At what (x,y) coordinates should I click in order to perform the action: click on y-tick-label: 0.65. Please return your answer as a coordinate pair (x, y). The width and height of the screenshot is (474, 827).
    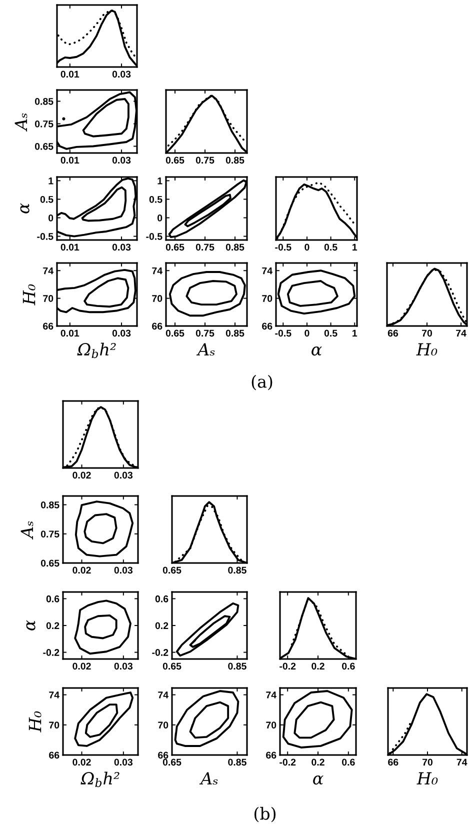
    Looking at the image, I should click on (50, 563).